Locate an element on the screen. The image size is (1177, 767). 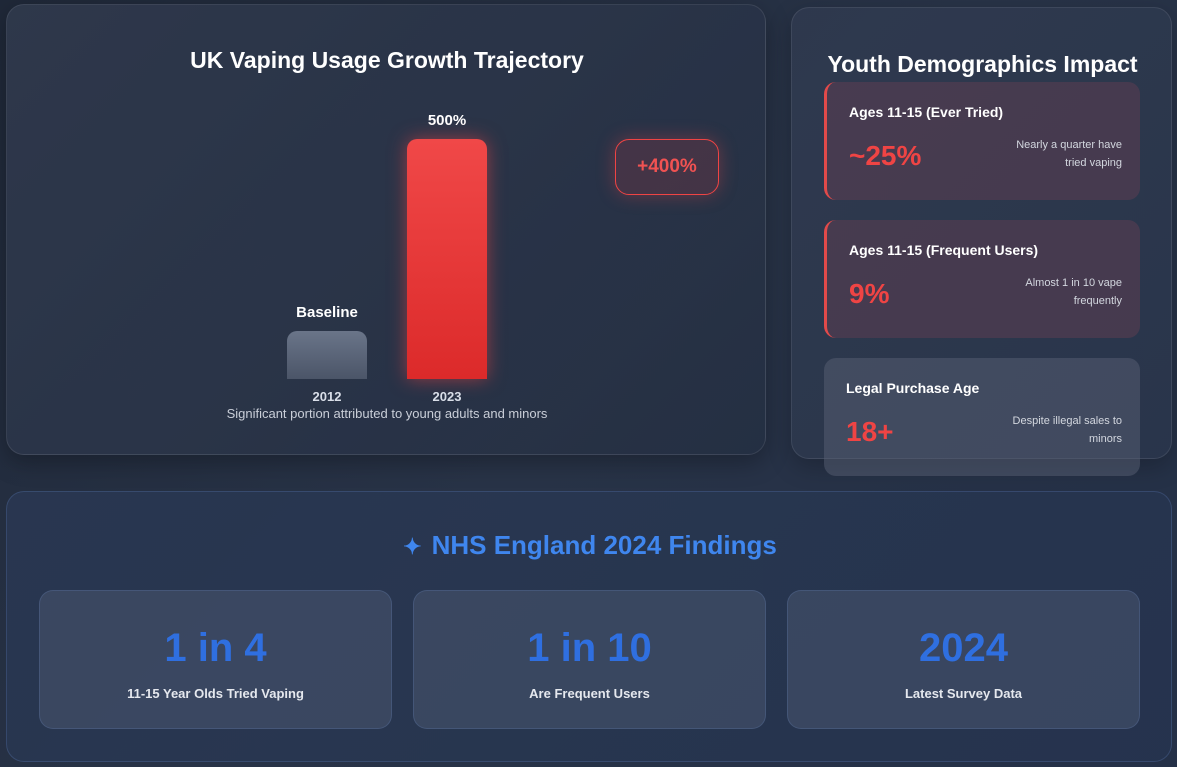
finding-value: 2024 is located at coordinates (963, 648).